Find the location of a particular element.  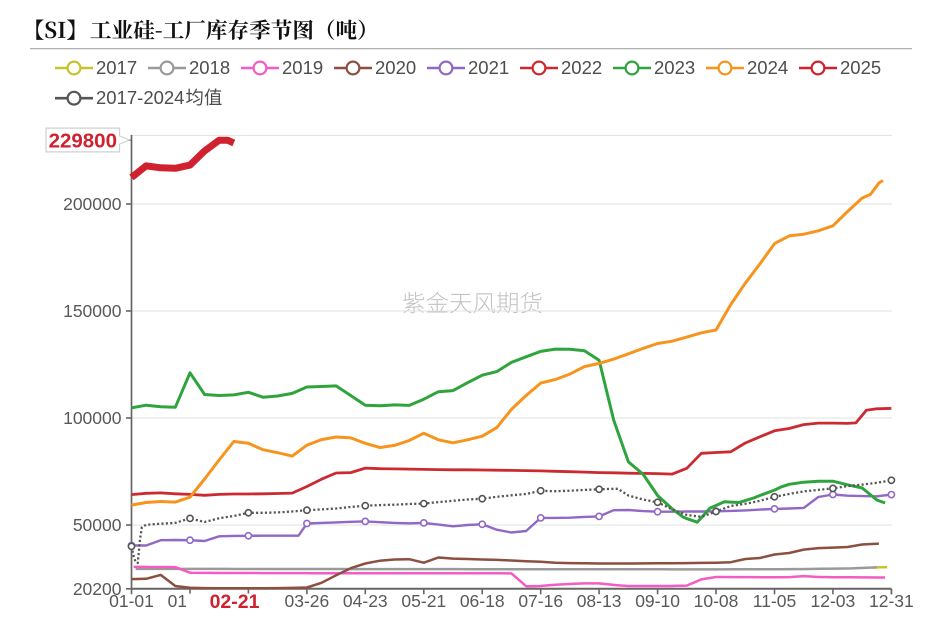

svg-text: 02-21 is located at coordinates (235, 602).